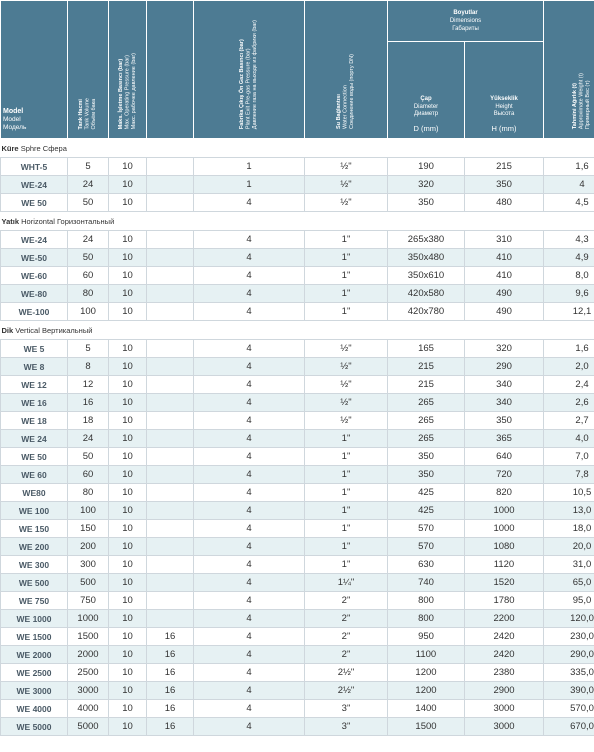 This screenshot has width=594, height=752. I want to click on cell-diameter: 320, so click(426, 184).